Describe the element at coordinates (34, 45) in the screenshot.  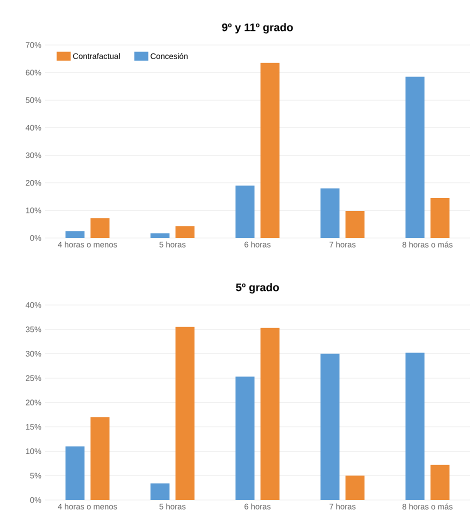
I see `y-tick-label: 70%` at that location.